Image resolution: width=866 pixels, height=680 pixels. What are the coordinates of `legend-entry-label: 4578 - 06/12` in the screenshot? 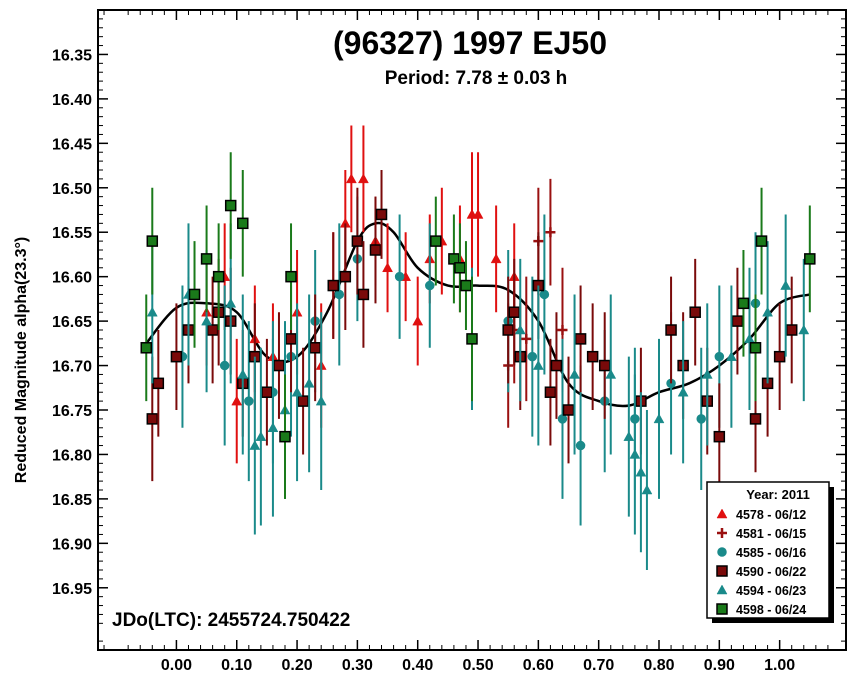 It's located at (771, 515).